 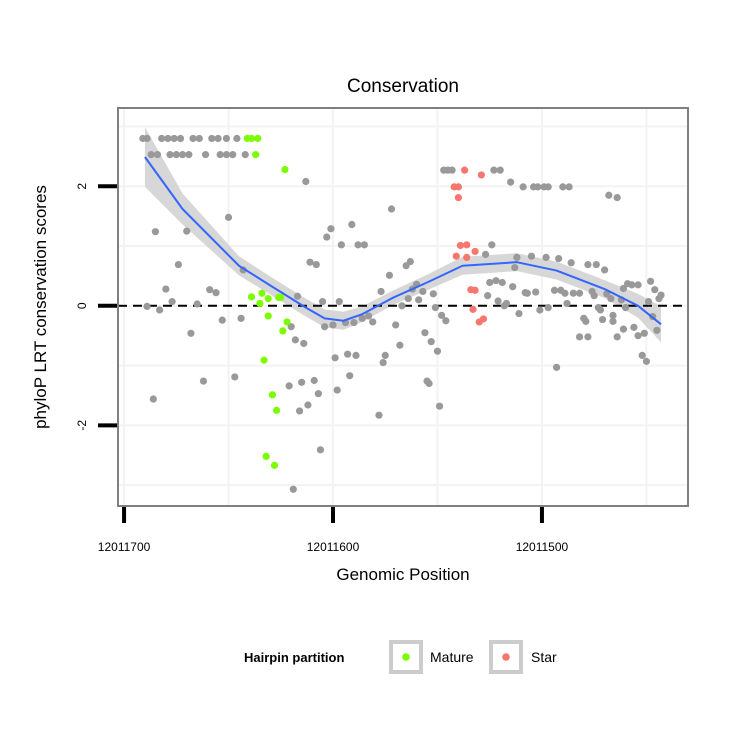 I want to click on x-tick-label: 12011700, so click(x=124, y=547).